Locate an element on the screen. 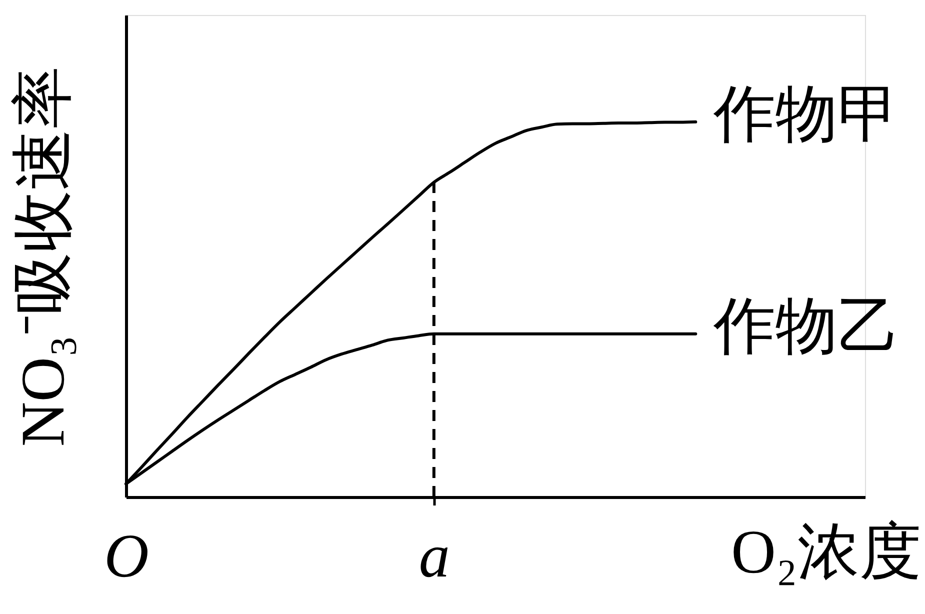 This screenshot has width=925, height=614. series-label: 作物乙 is located at coordinates (806, 326).